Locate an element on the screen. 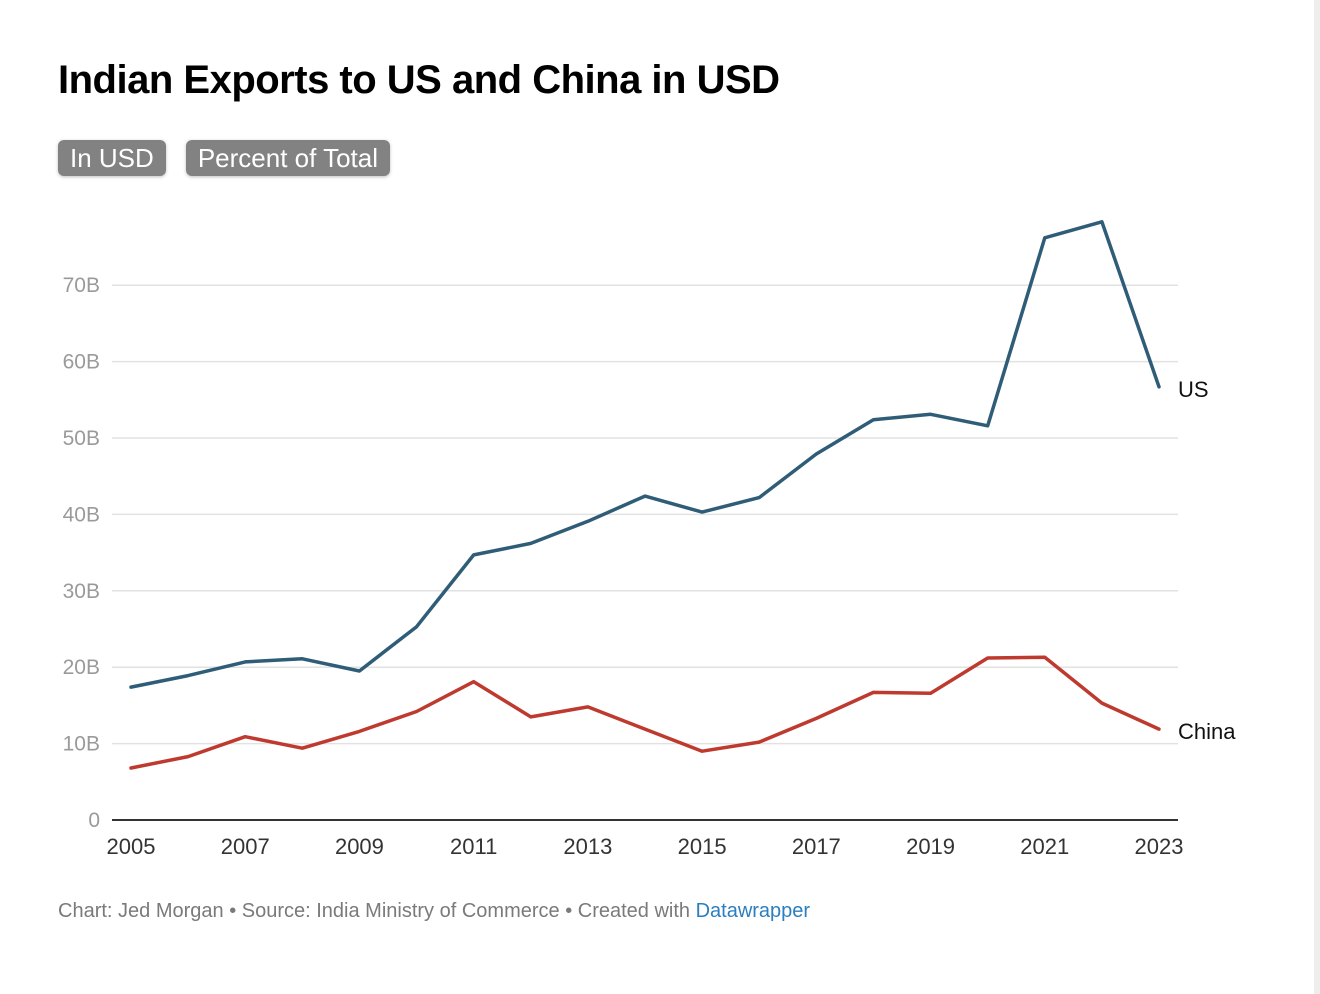  x-tick-label: 2021 is located at coordinates (1044, 846).